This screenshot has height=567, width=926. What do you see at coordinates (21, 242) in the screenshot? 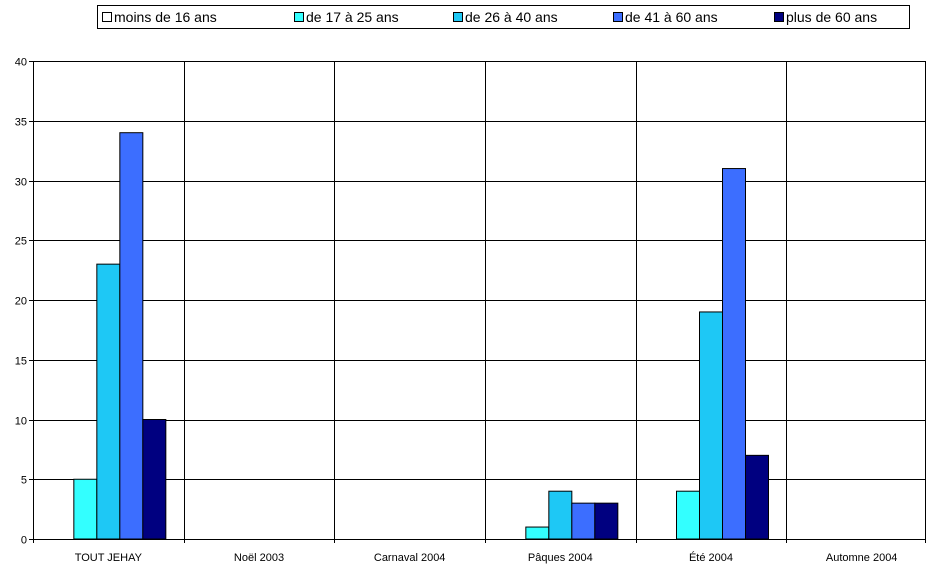
I see `y-tick-label: 25` at bounding box center [21, 242].